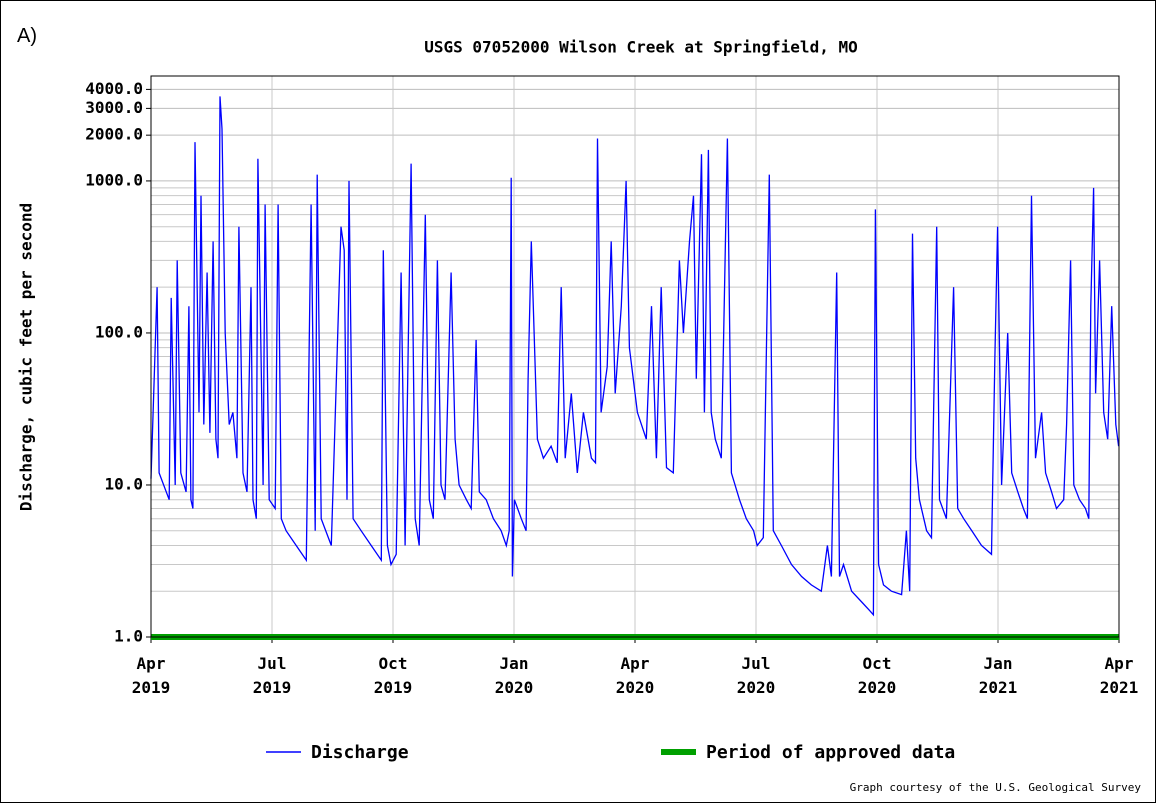 The image size is (1156, 803). What do you see at coordinates (877, 675) in the screenshot?
I see `x-tick-label: Oct 2020` at bounding box center [877, 675].